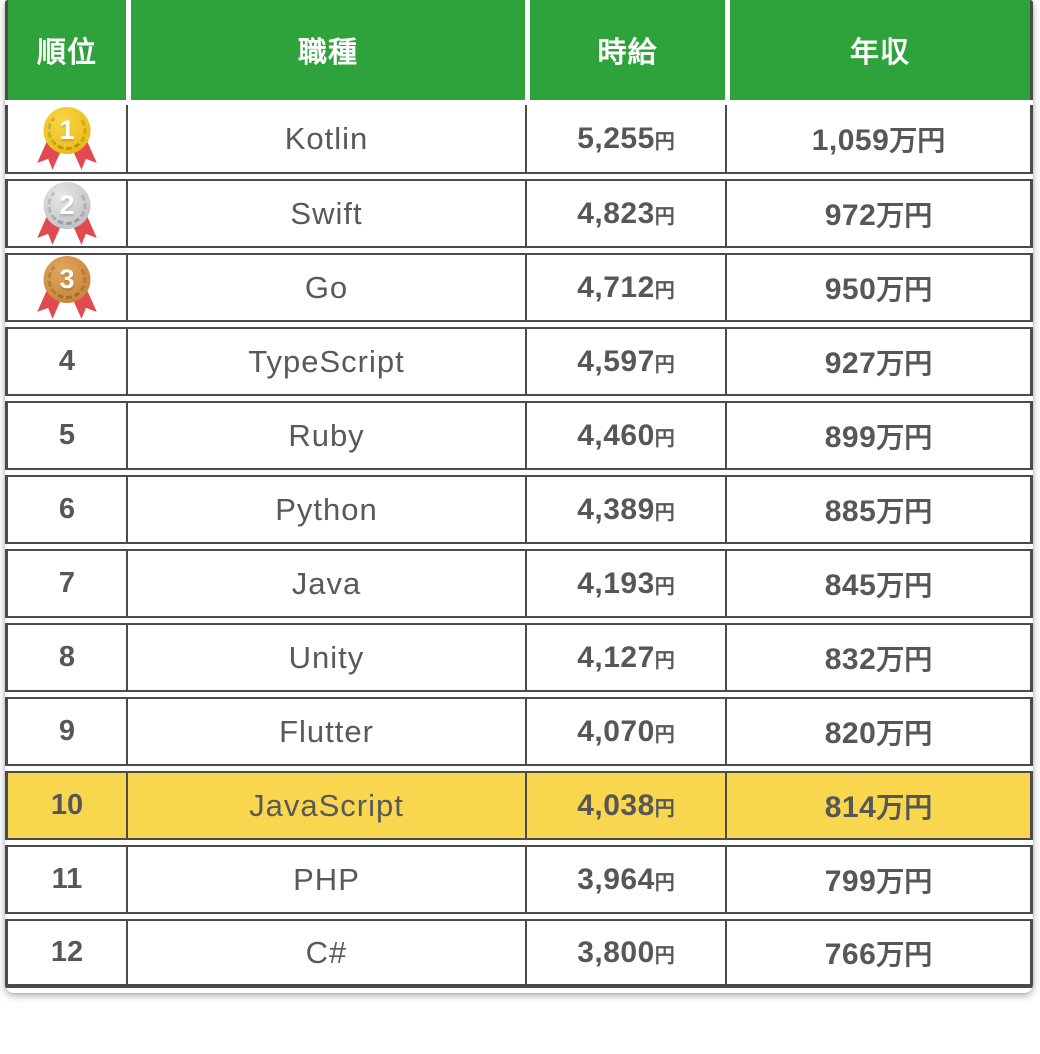 This screenshot has width=1040, height=1054. I want to click on header-salary: 年収, so click(879, 50).